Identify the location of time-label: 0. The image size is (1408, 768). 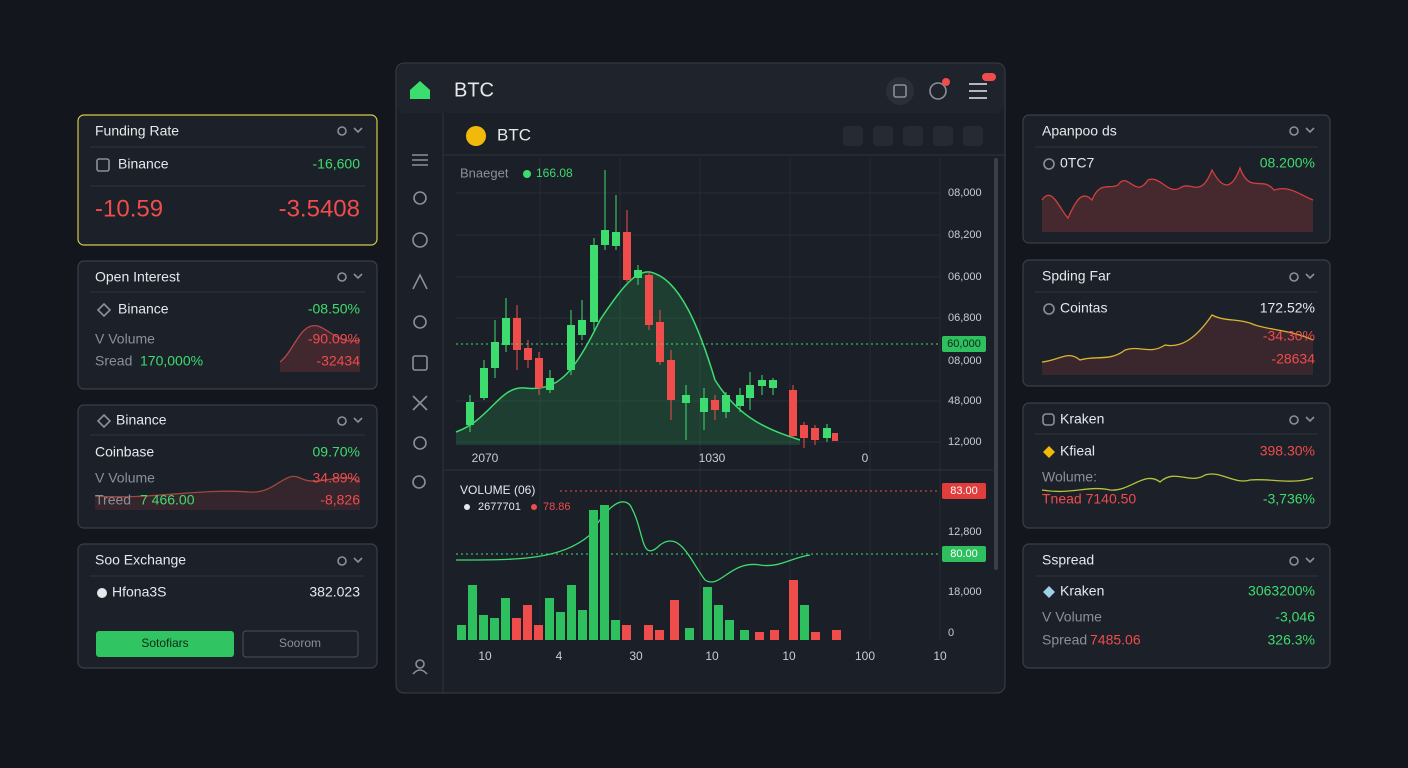
(865, 458).